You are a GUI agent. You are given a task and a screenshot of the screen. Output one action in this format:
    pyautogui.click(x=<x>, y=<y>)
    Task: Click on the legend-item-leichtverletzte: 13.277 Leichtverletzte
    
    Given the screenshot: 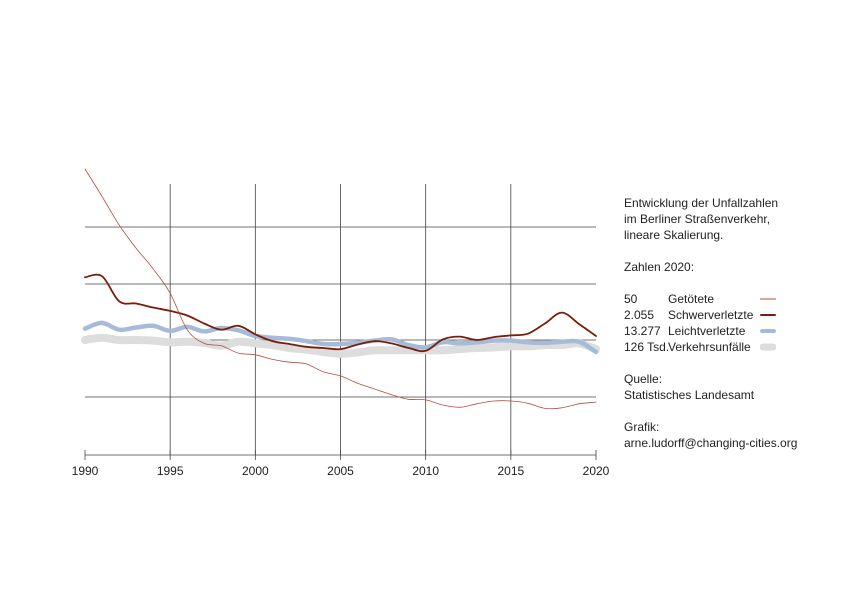 What is the action you would take?
    pyautogui.click(x=710, y=331)
    